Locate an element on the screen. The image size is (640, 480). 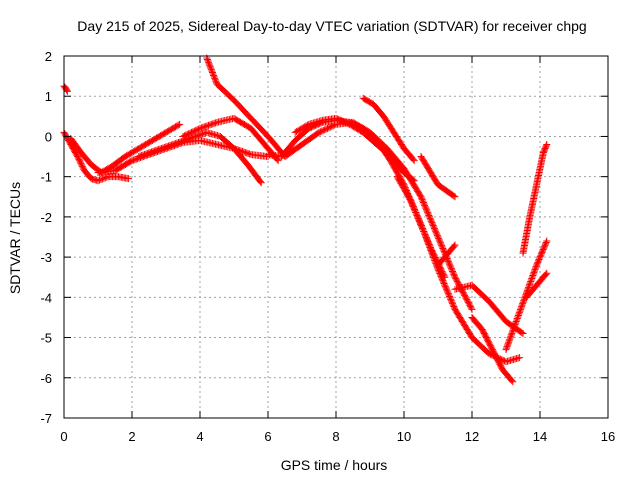
x-tick-label: 2 is located at coordinates (131, 436).